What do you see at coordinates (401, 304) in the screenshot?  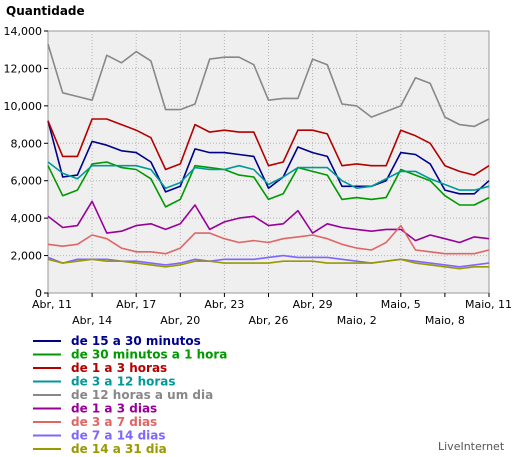 I see `x-tick-label: Maio, 5` at bounding box center [401, 304].